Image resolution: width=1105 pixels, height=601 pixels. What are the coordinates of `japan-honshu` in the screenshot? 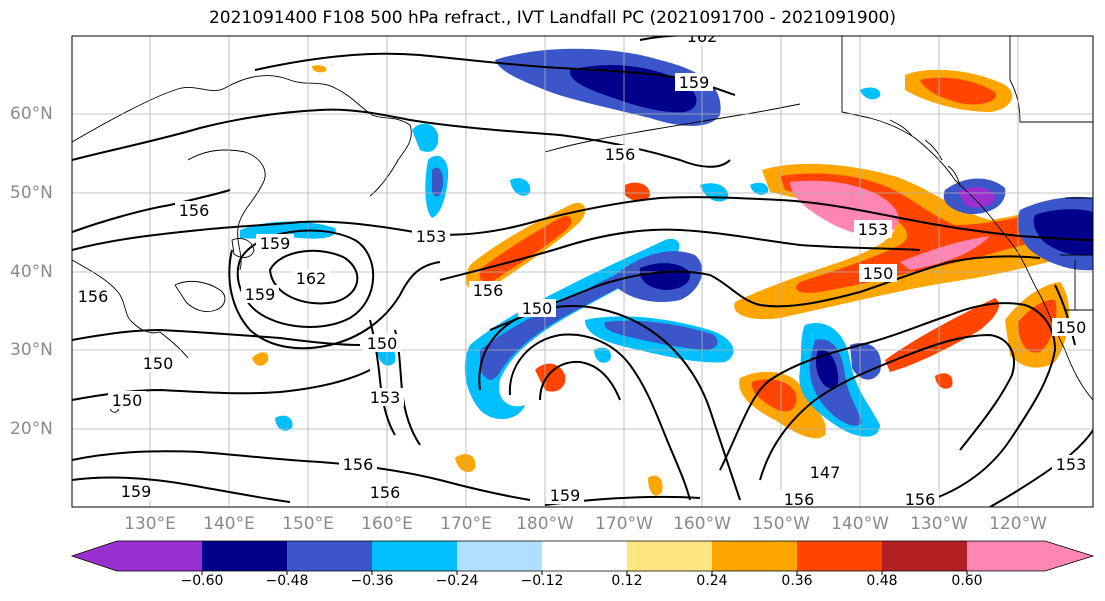 It's located at (200, 296).